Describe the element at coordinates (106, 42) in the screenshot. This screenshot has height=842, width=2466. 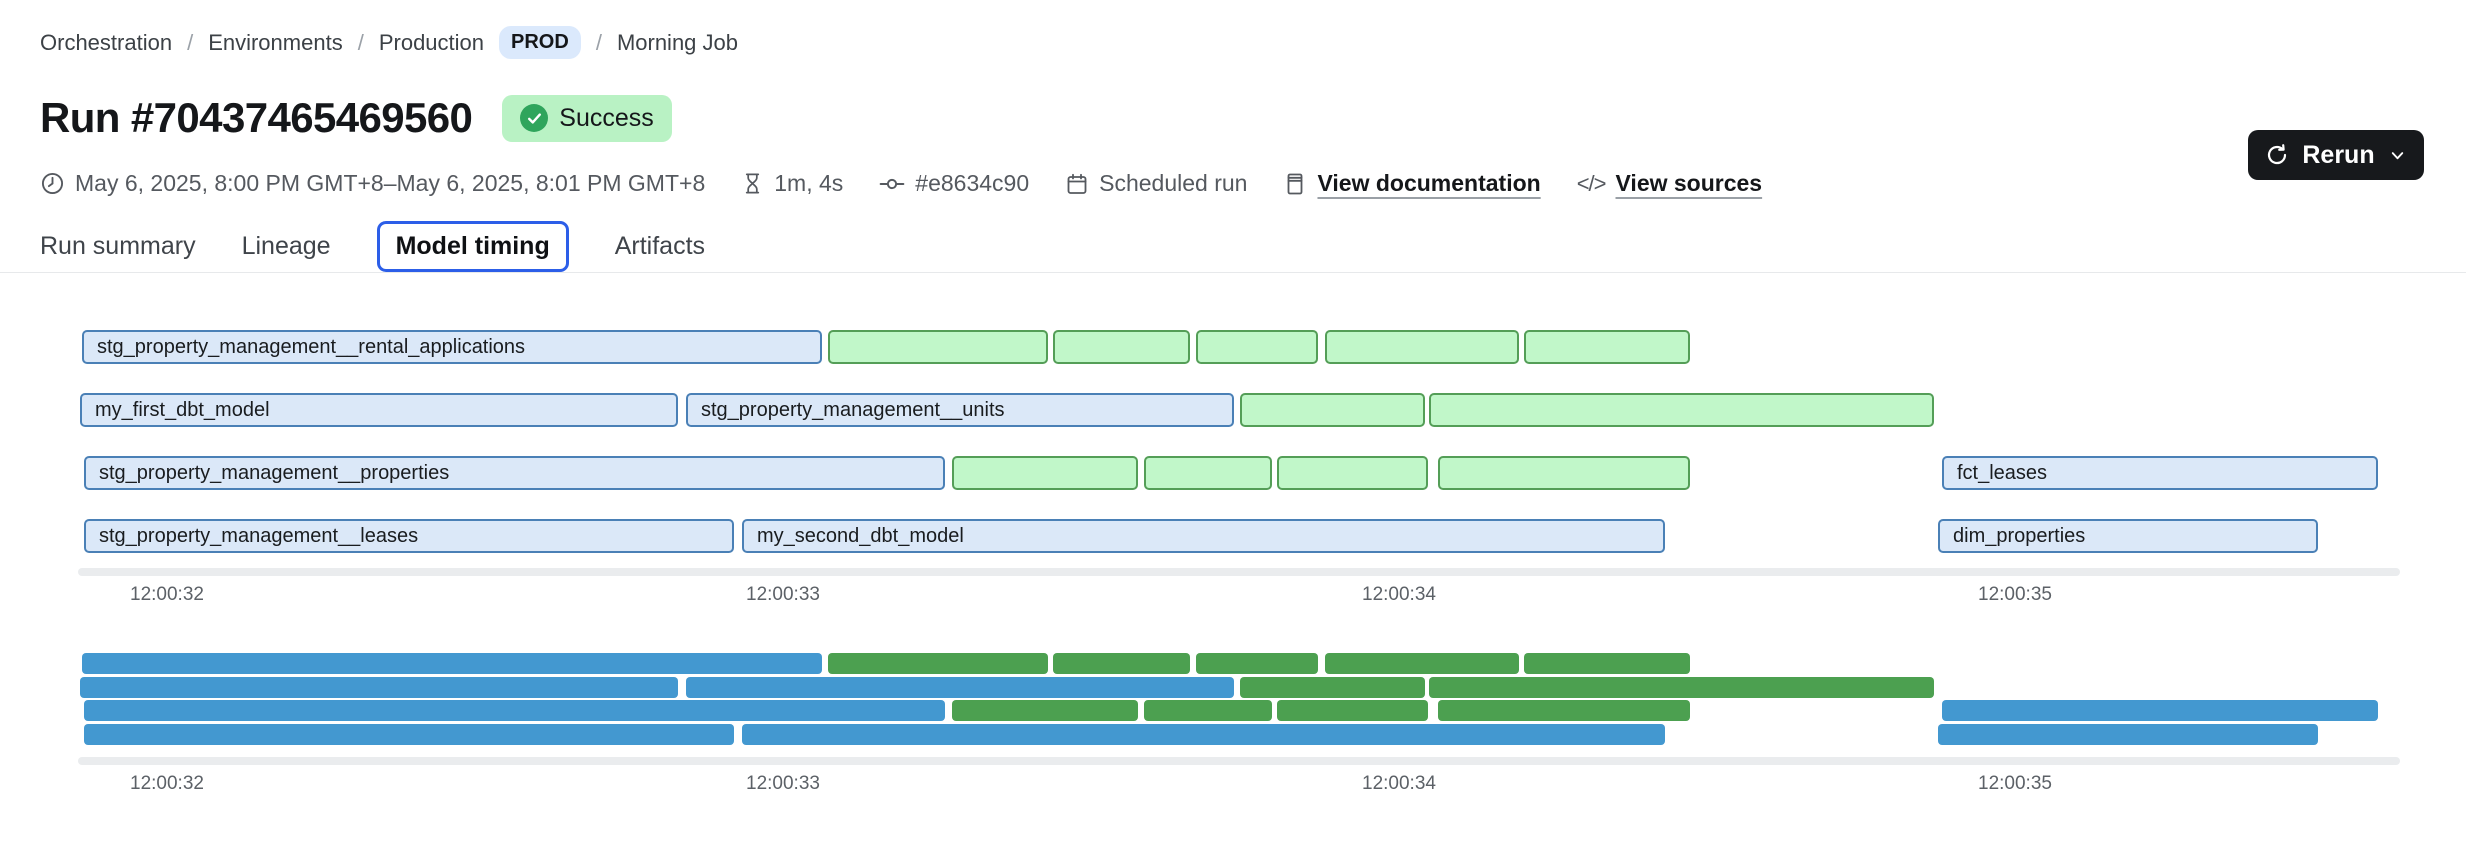
I see `breadcrumb-item-orchestration: Orchestration` at that location.